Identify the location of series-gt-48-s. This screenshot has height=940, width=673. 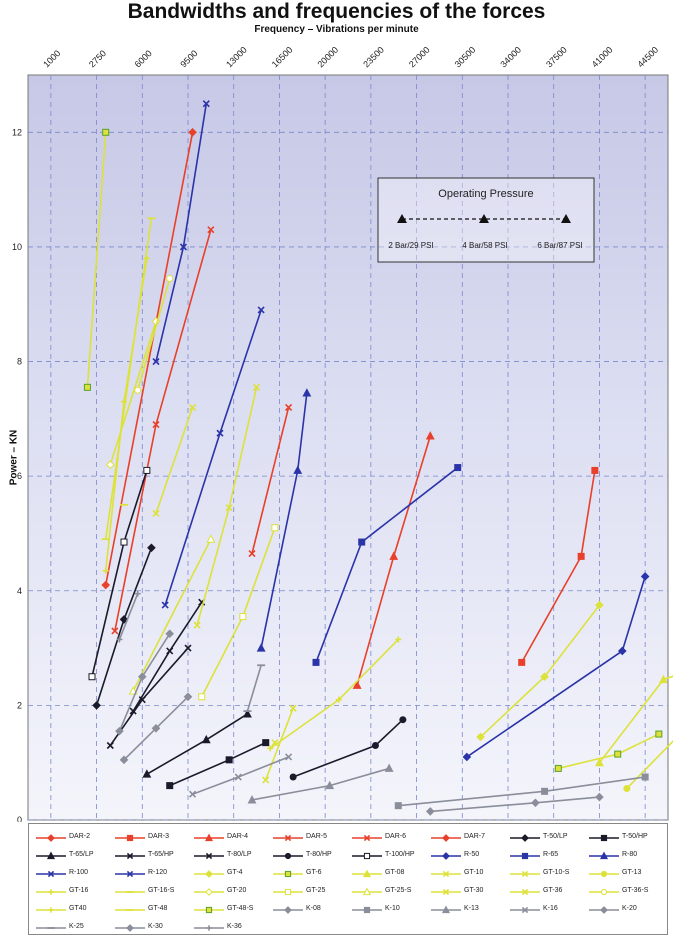
(96, 259).